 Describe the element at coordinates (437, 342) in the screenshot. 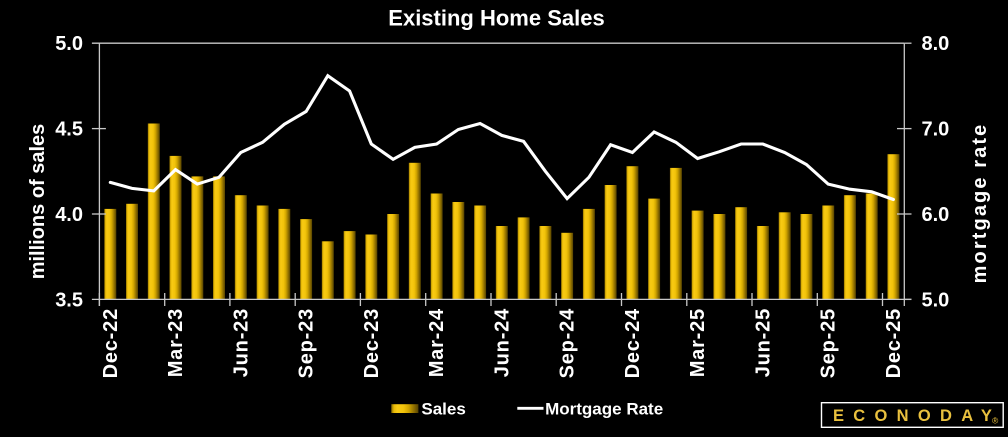

I see `svg-text: Mar-24` at that location.